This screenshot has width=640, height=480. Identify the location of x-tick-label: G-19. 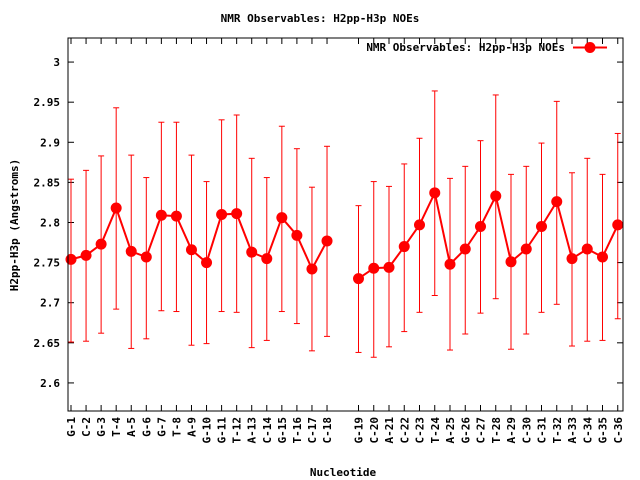
(359, 430).